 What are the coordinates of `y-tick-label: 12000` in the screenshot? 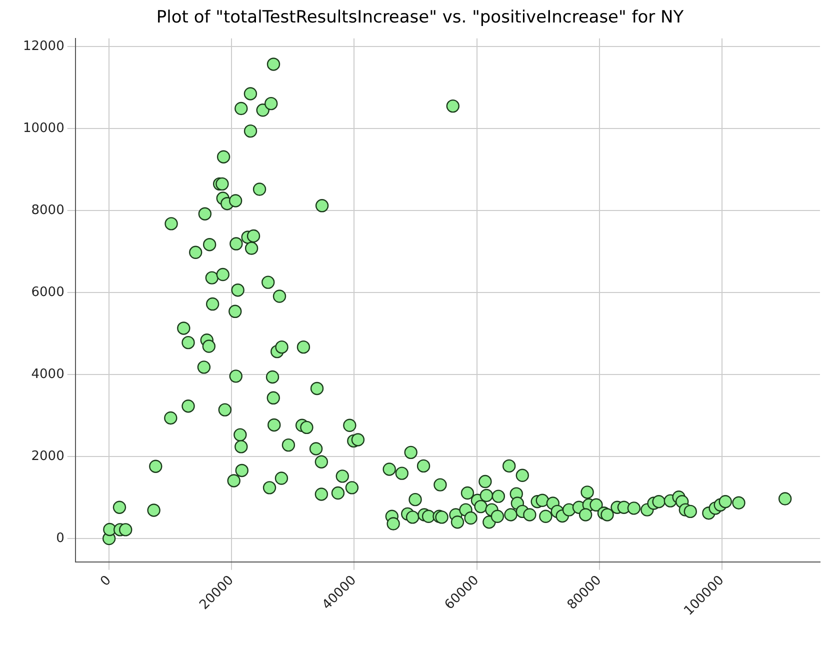 It's located at (43, 46).